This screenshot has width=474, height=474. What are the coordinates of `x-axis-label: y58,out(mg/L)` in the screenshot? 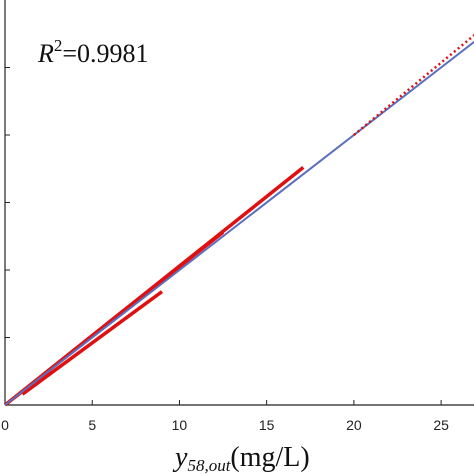 It's located at (241, 458).